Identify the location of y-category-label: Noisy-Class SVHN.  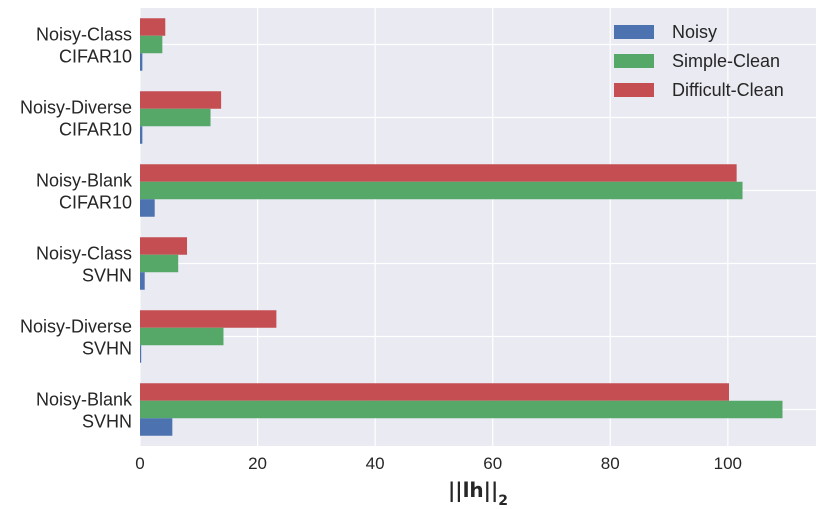
(84, 265).